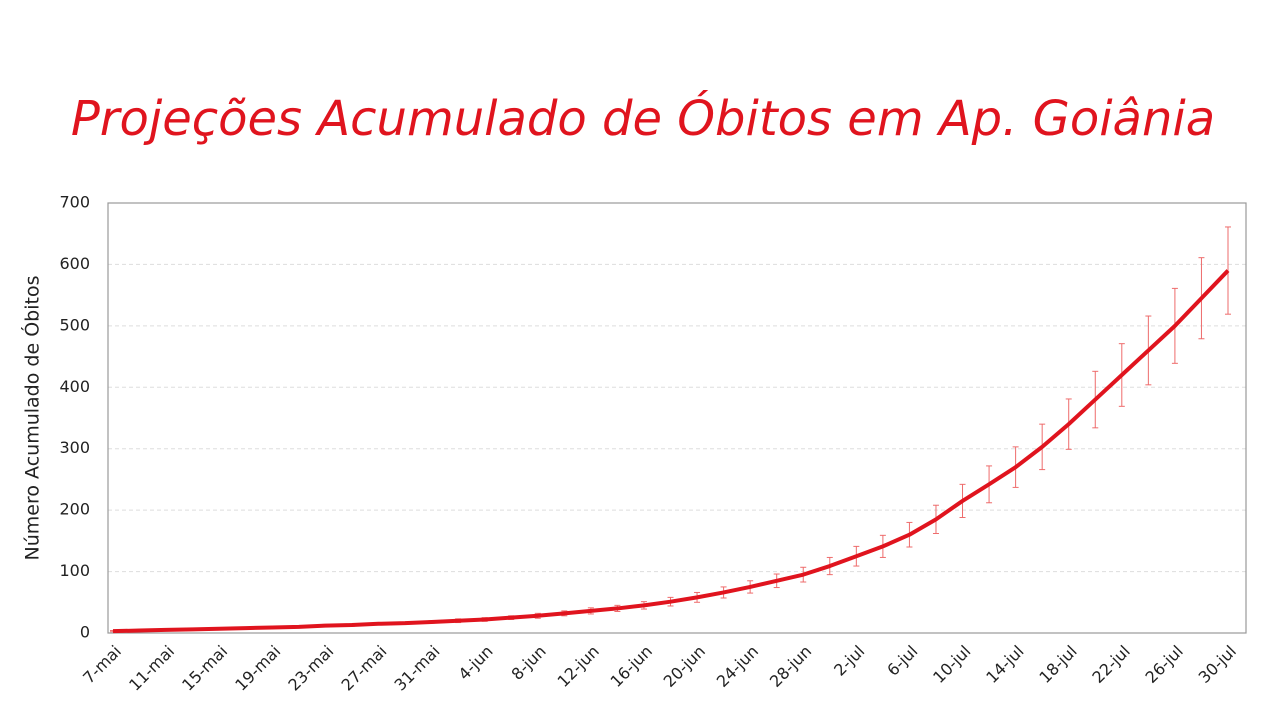  I want to click on y-tick-label: 100, so click(74, 570).